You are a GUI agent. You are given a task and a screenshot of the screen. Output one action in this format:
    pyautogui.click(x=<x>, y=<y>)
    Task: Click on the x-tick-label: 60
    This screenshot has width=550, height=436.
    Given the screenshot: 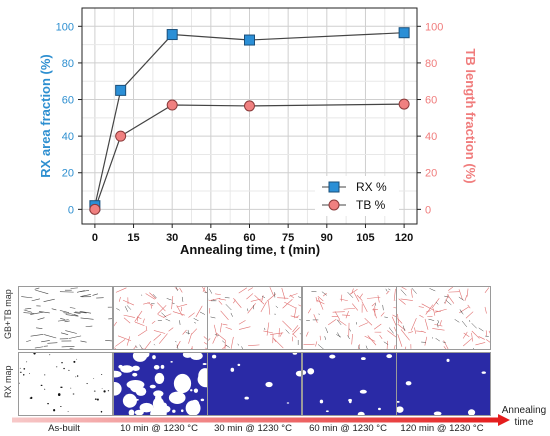 What is the action you would take?
    pyautogui.click(x=249, y=238)
    